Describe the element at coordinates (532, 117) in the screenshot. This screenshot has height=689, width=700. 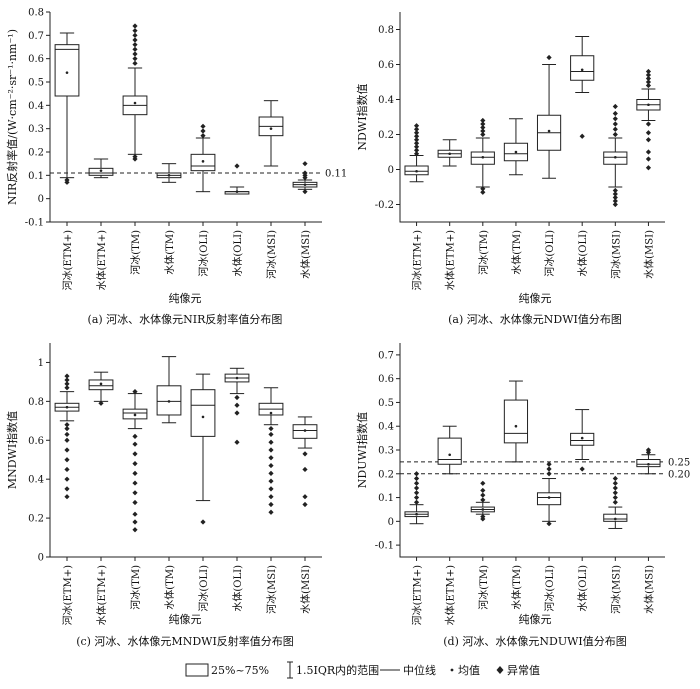
I see `axis-frame` at that location.